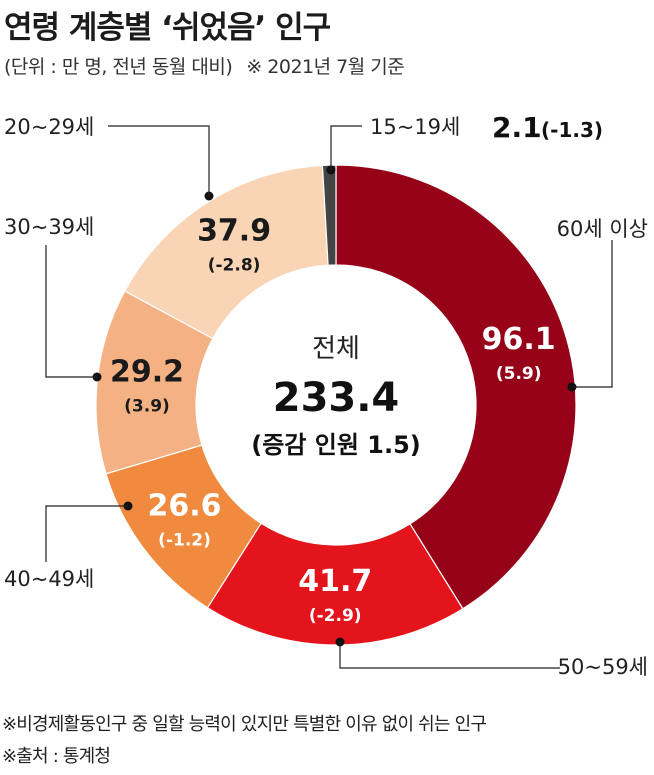 The width and height of the screenshot is (654, 775). Describe the element at coordinates (336, 398) in the screenshot. I see `center-total: 233.4` at that location.